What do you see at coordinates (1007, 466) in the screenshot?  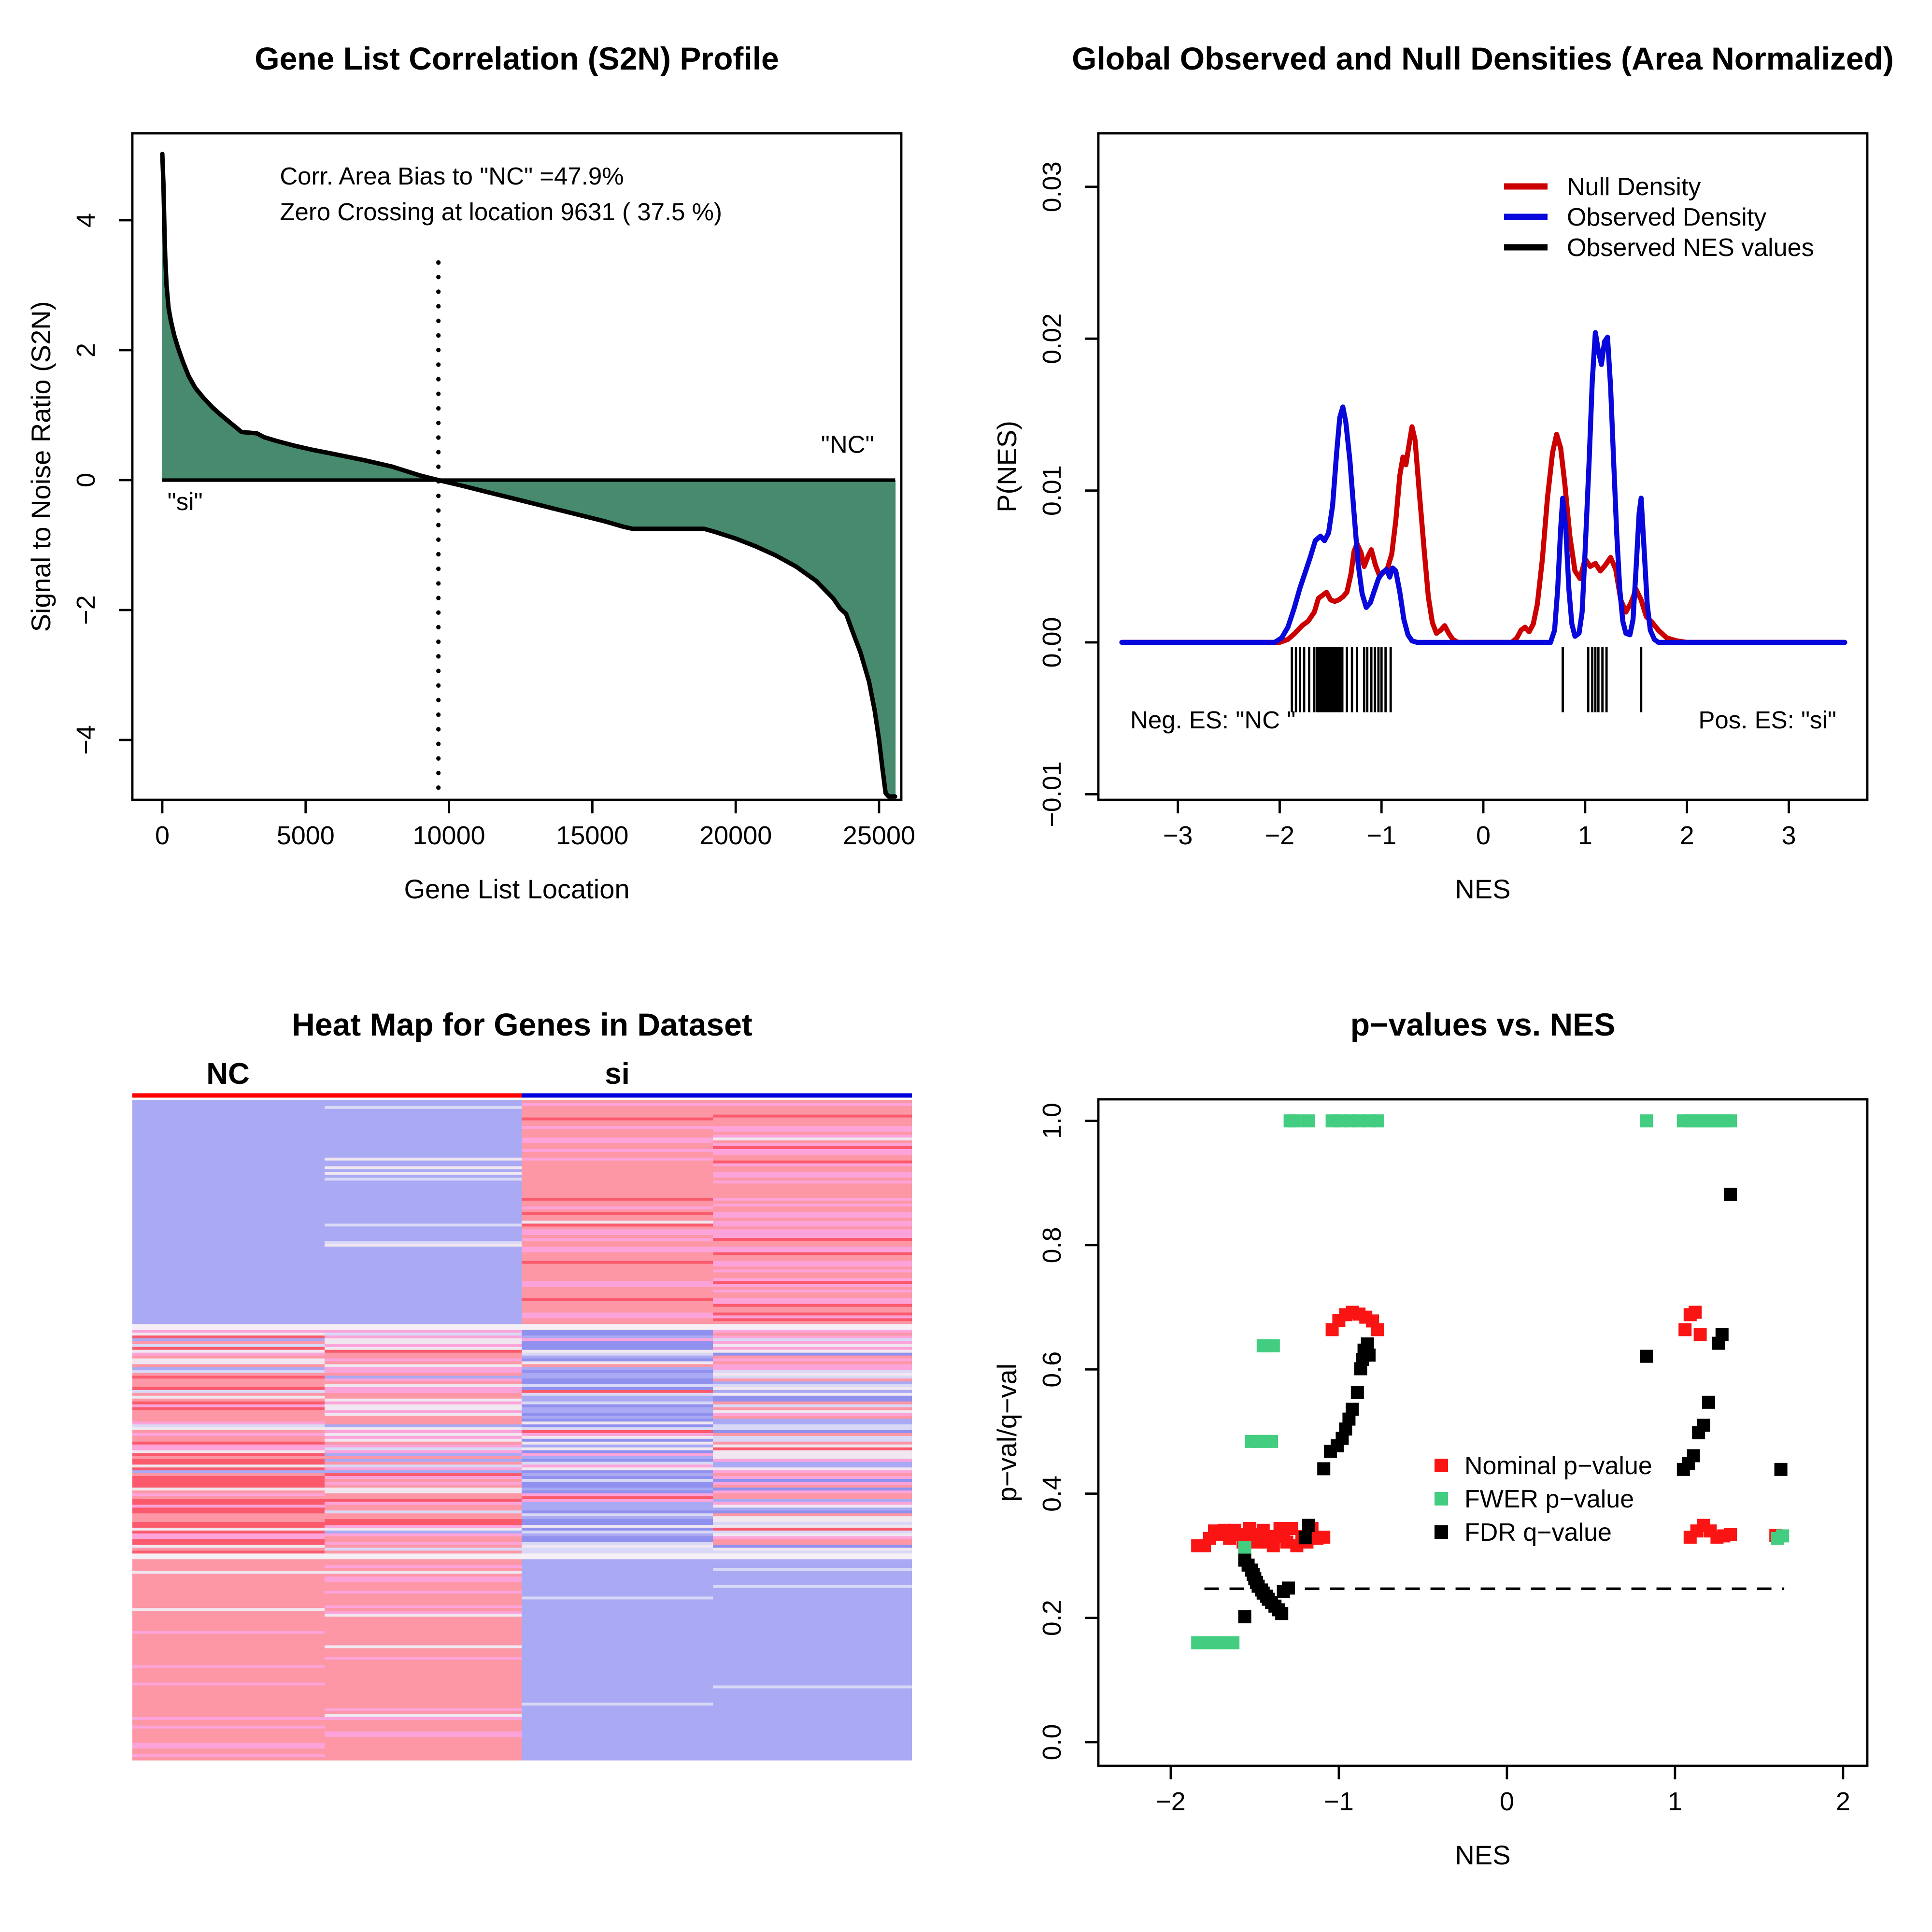 I see `y-axis-title: P(NES)` at bounding box center [1007, 466].